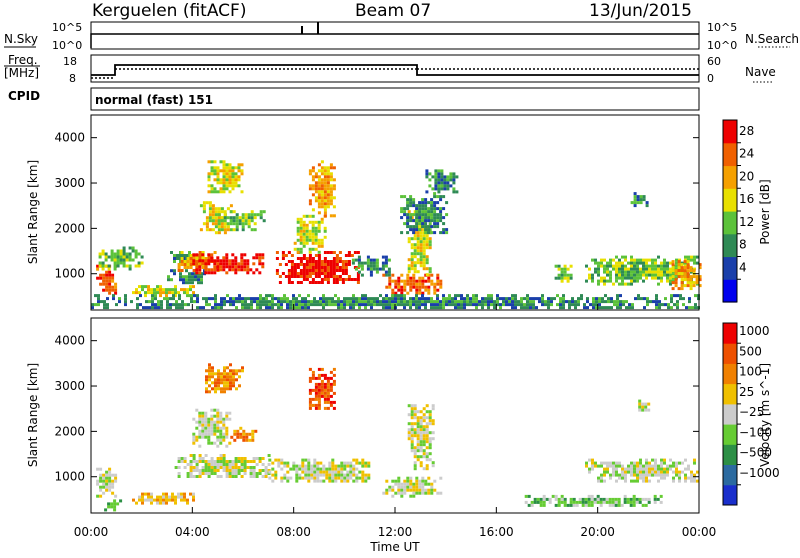 Image resolution: width=800 pixels, height=558 pixels. What do you see at coordinates (163, 498) in the screenshot?
I see `echo-region` at bounding box center [163, 498].